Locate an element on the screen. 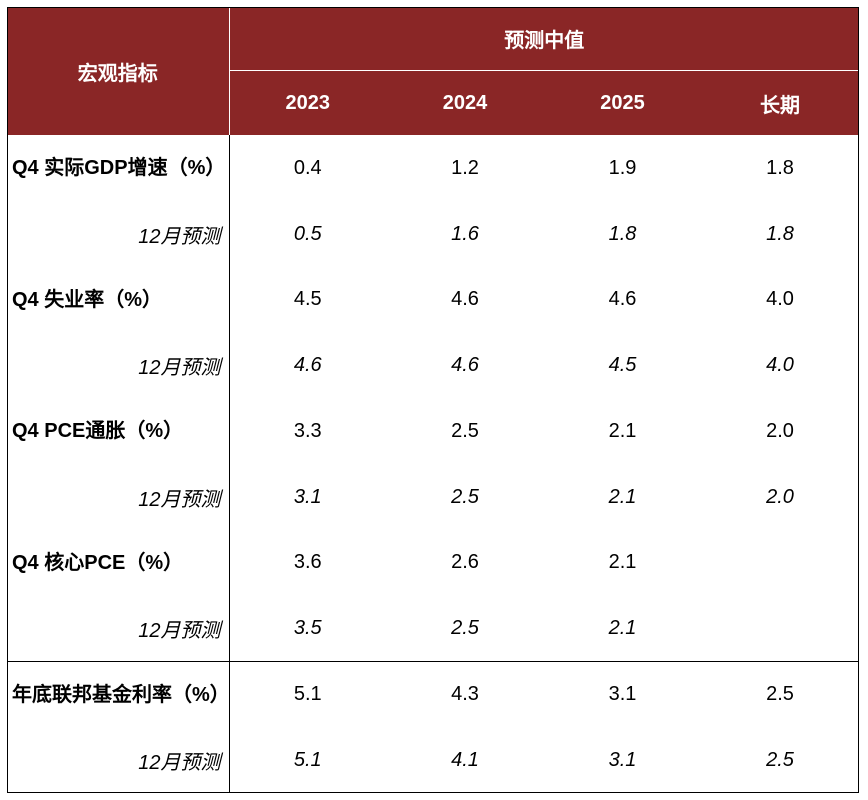 The image size is (868, 800). table-cell: 3.5 is located at coordinates (307, 627).